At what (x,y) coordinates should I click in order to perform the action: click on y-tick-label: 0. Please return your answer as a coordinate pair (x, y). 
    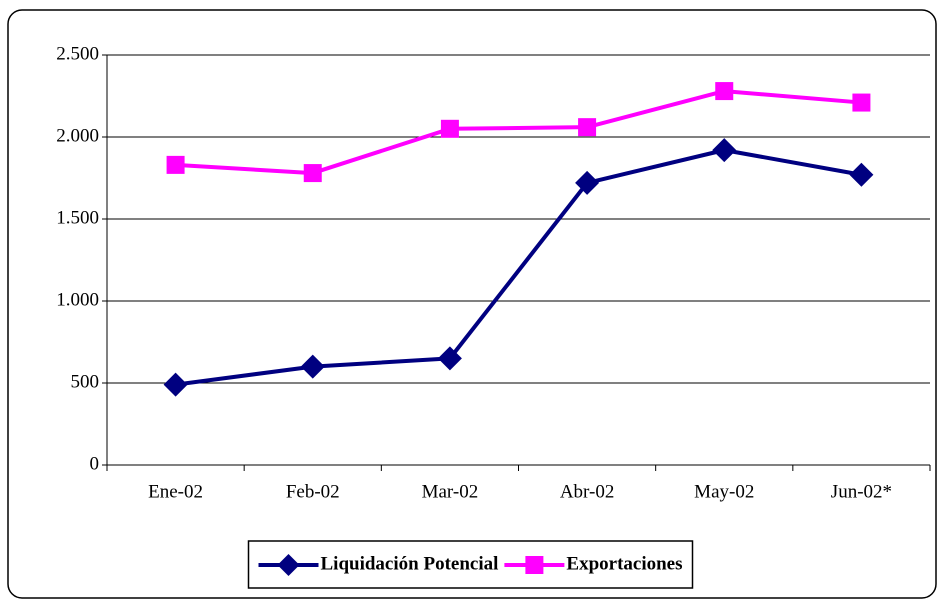
    Looking at the image, I should click on (95, 463).